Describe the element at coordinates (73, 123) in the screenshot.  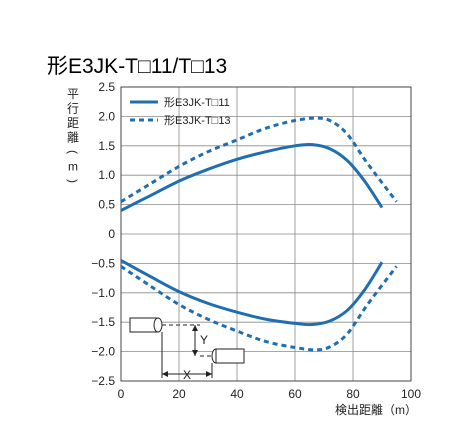
I see `y-label-char: 距` at that location.